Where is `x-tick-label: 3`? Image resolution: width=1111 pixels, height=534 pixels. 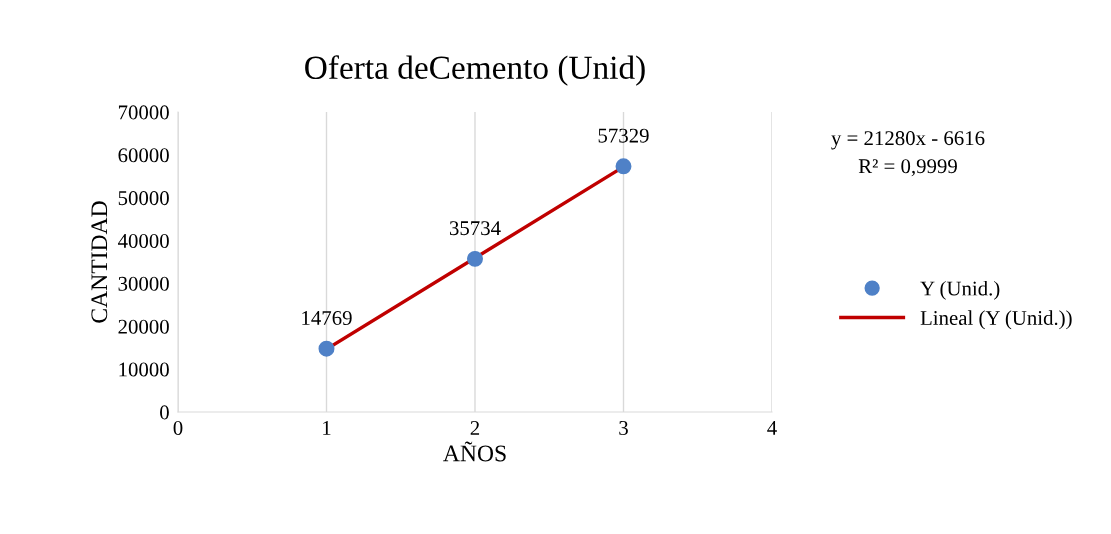
x-tick-label: 3 is located at coordinates (623, 427).